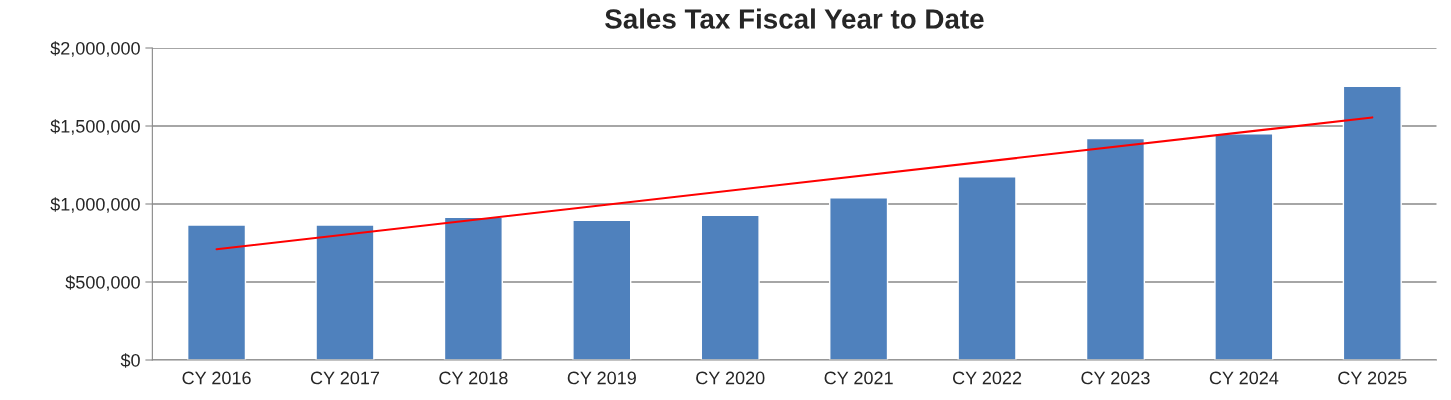  What do you see at coordinates (95, 49) in the screenshot?
I see `y-tick-label: $2,000,000` at bounding box center [95, 49].